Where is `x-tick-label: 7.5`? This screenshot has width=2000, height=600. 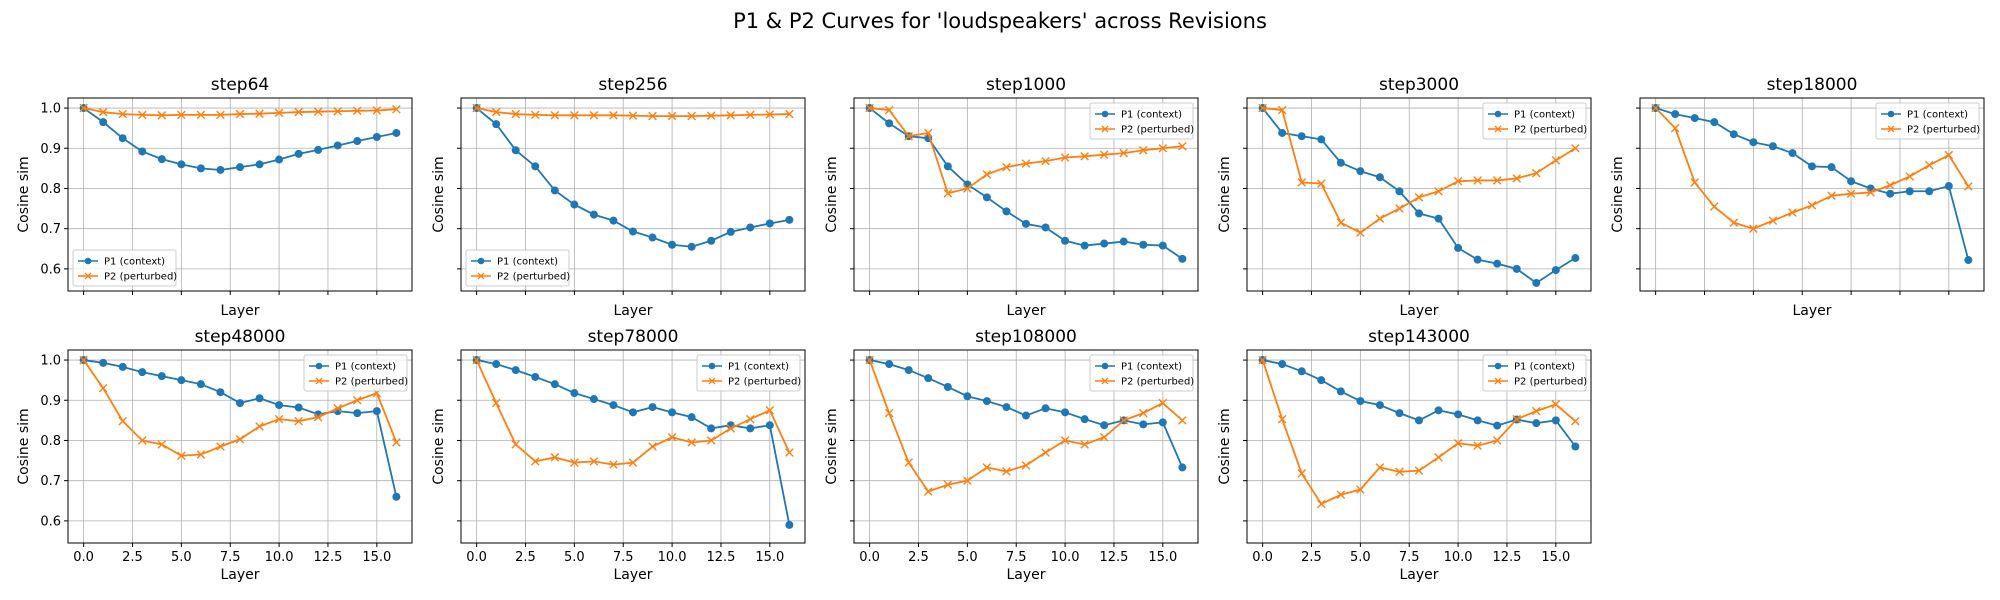 x-tick-label: 7.5 is located at coordinates (623, 557).